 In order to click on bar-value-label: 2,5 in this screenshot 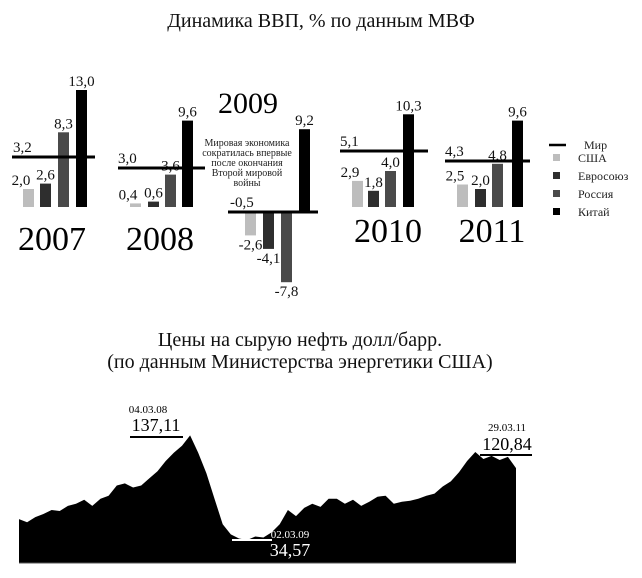, I will do `click(455, 177)`.